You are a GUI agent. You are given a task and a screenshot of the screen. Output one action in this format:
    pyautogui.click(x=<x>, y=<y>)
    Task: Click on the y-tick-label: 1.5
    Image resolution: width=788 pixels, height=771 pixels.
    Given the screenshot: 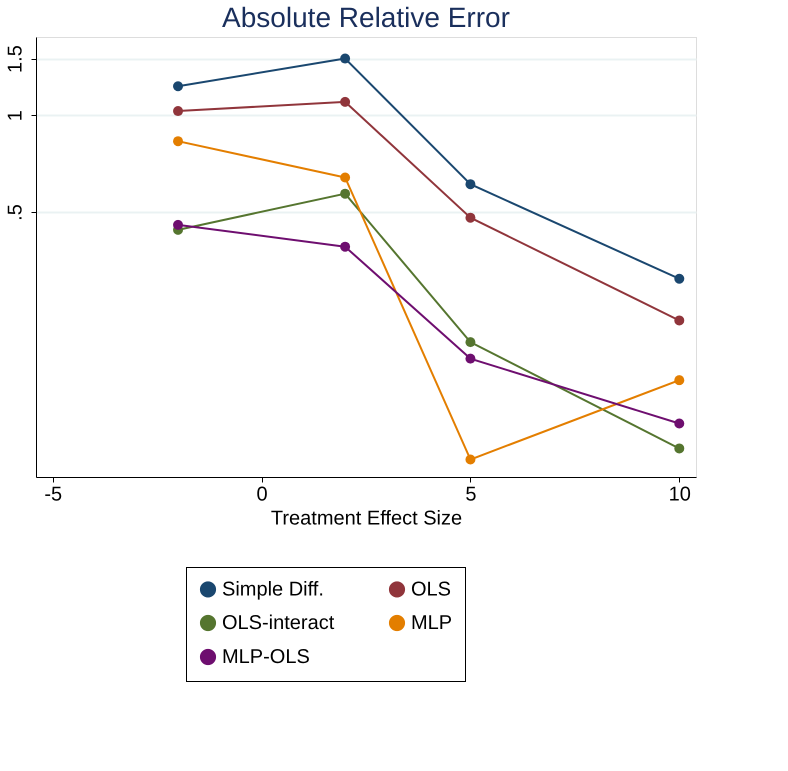 What is the action you would take?
    pyautogui.click(x=15, y=59)
    